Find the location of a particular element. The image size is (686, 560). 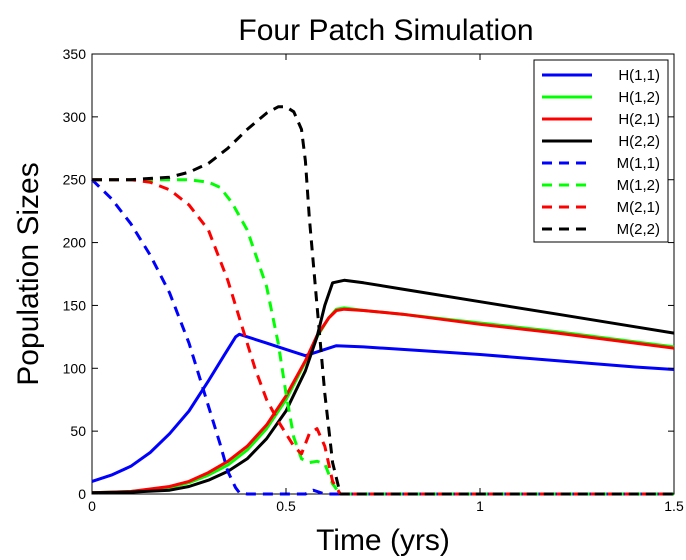

x-tick-label: 1.5 is located at coordinates (674, 506).